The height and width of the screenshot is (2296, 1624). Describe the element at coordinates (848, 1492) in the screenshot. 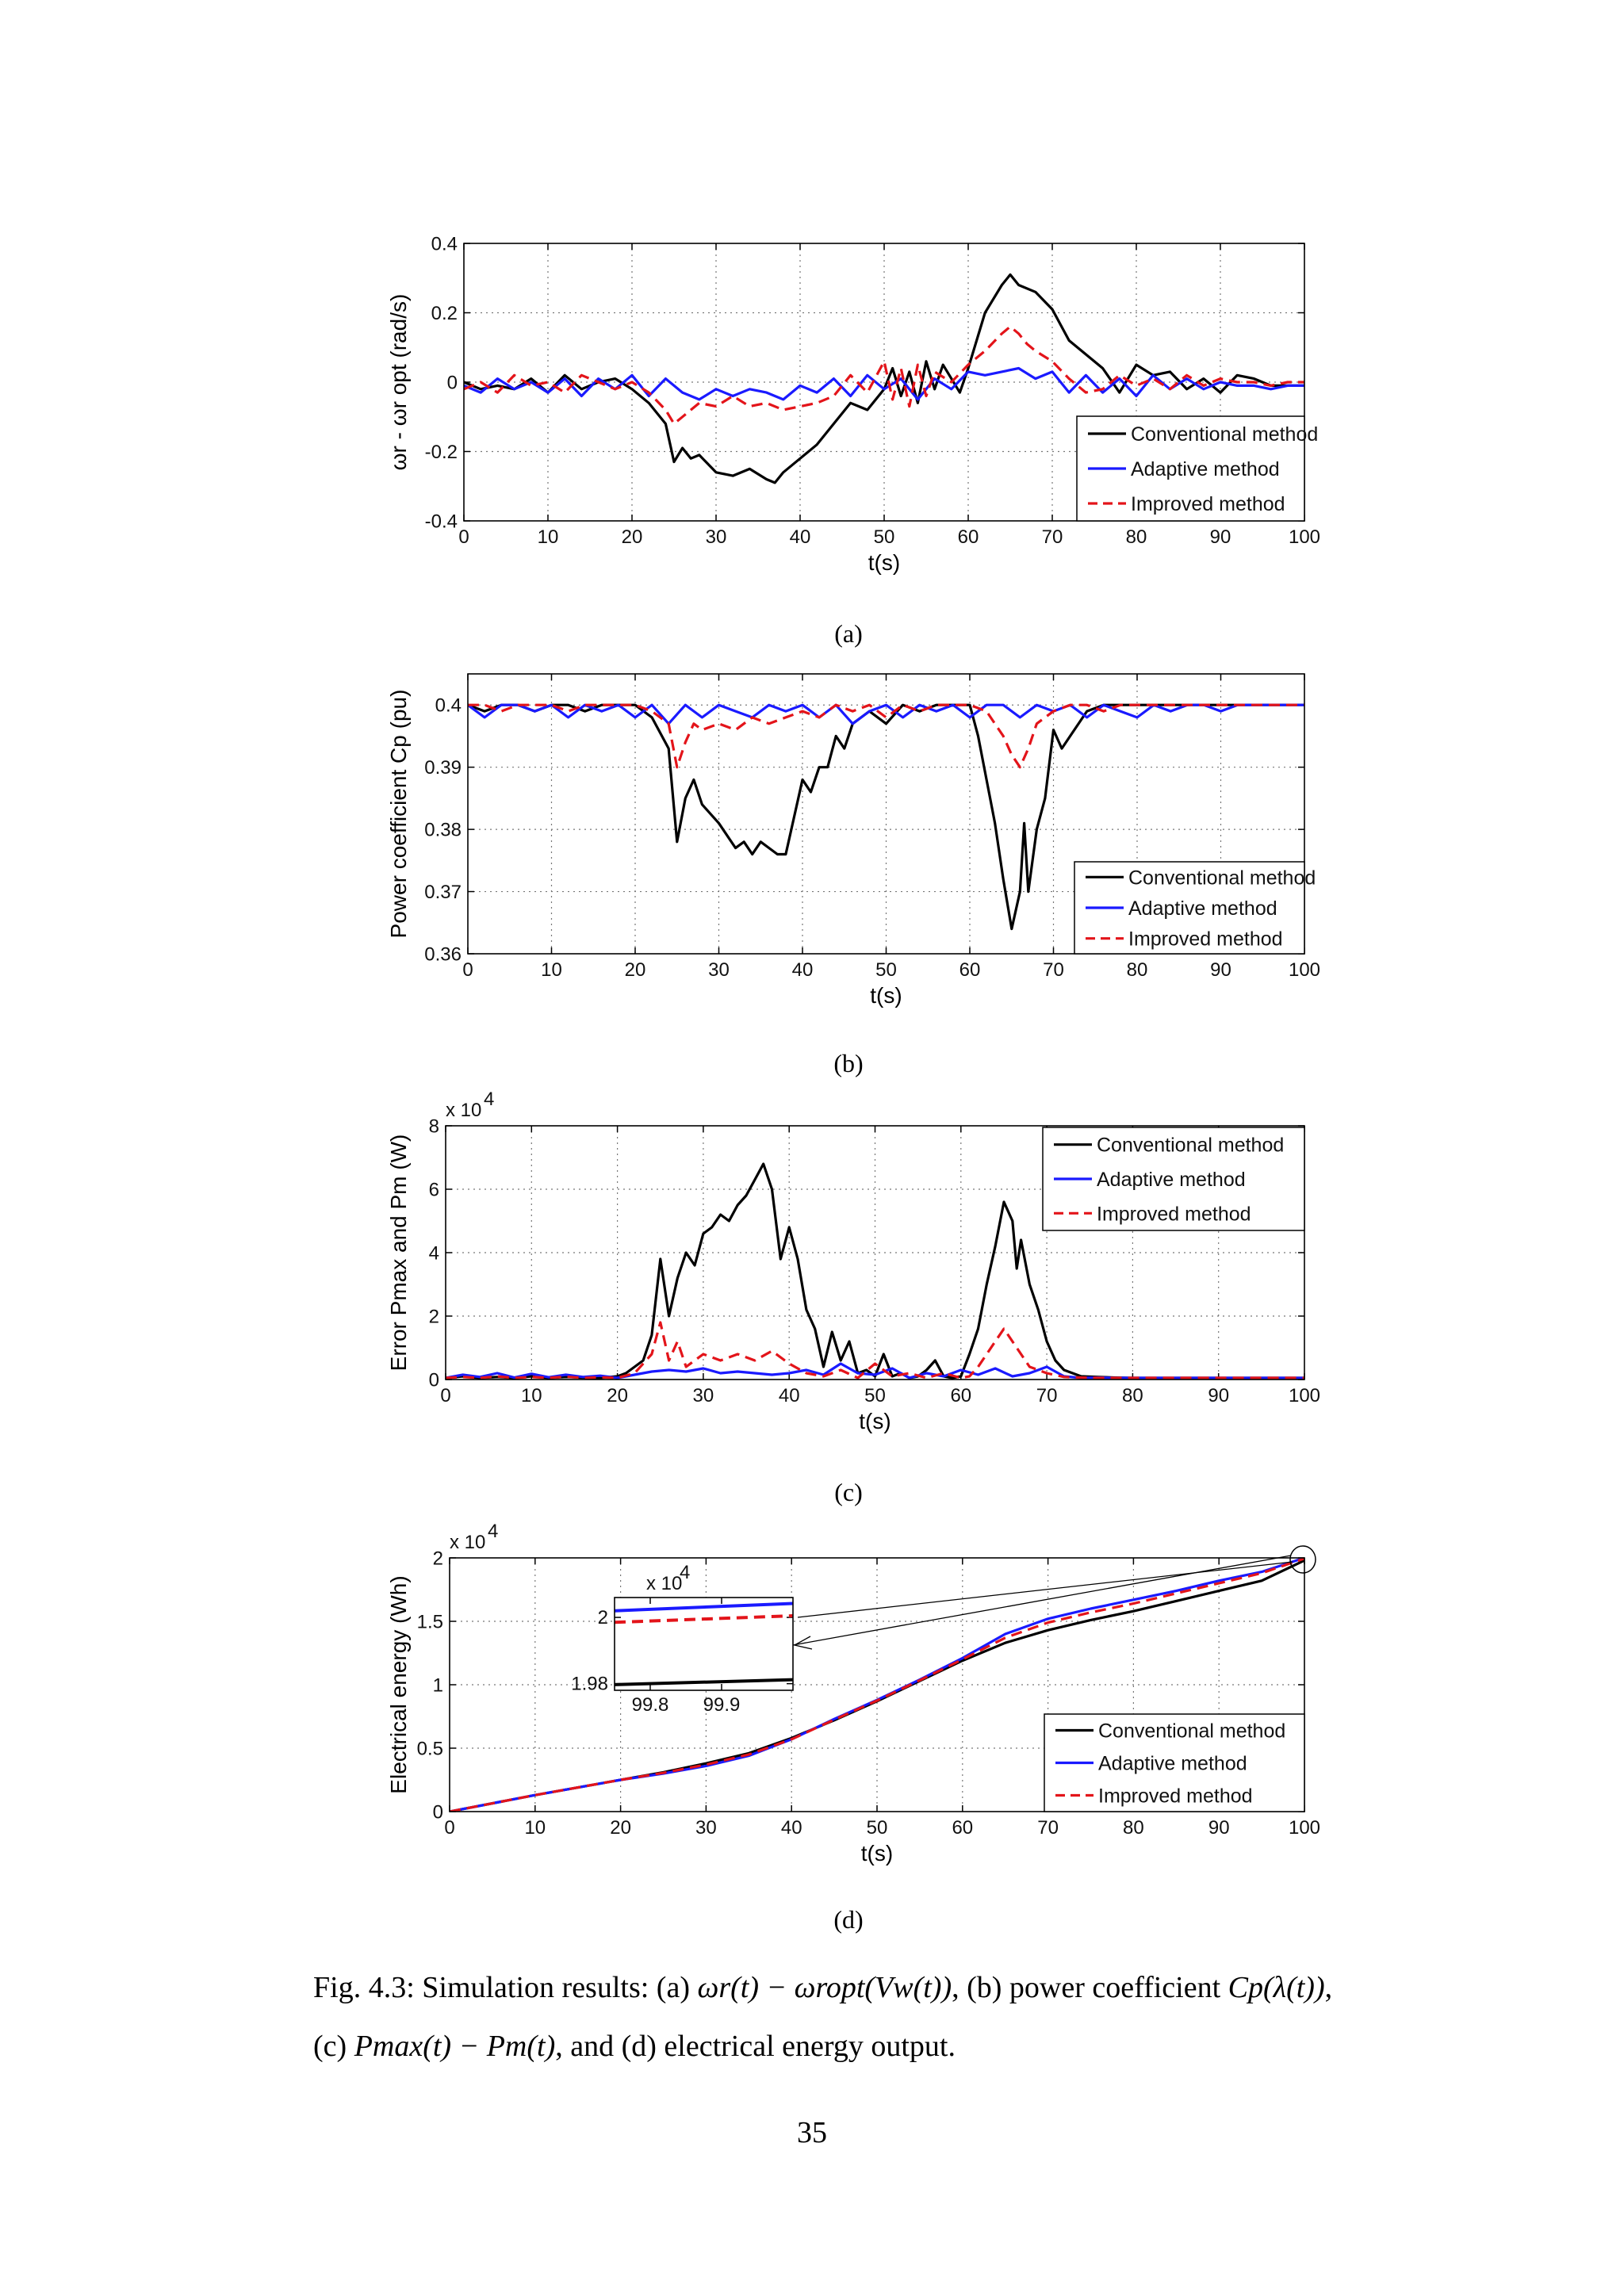

I see `subcaption-c: (c)` at that location.